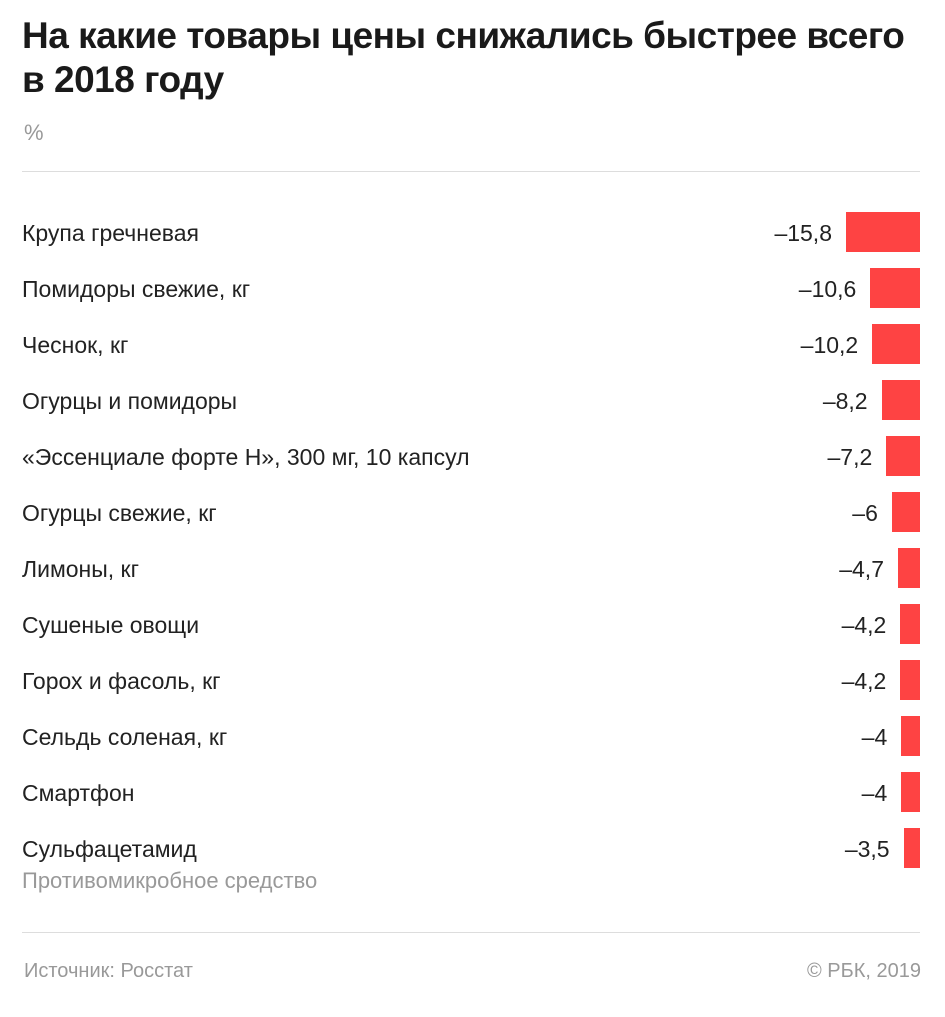  Describe the element at coordinates (829, 345) in the screenshot. I see `value-label: –10,2` at that location.